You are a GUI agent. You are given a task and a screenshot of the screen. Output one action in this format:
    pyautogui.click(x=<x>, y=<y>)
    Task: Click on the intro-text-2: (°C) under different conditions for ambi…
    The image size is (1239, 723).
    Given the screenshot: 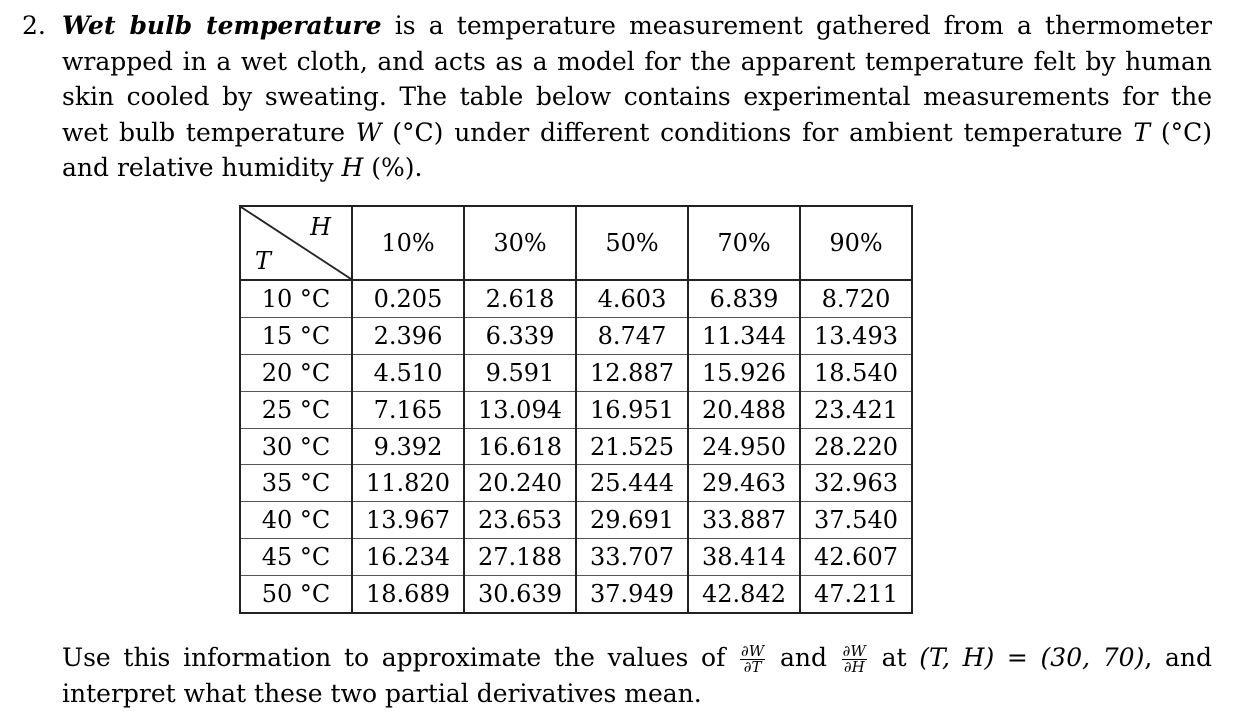 What is the action you would take?
    pyautogui.click(x=757, y=132)
    